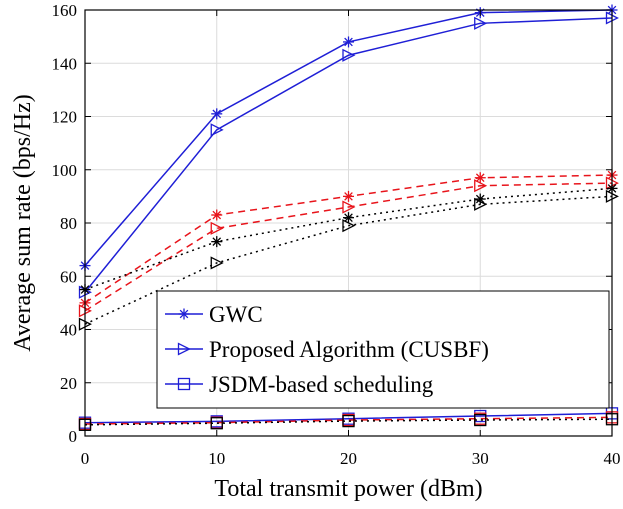 The image size is (623, 509). Describe the element at coordinates (68, 383) in the screenshot. I see `y-tick-label: 20` at that location.